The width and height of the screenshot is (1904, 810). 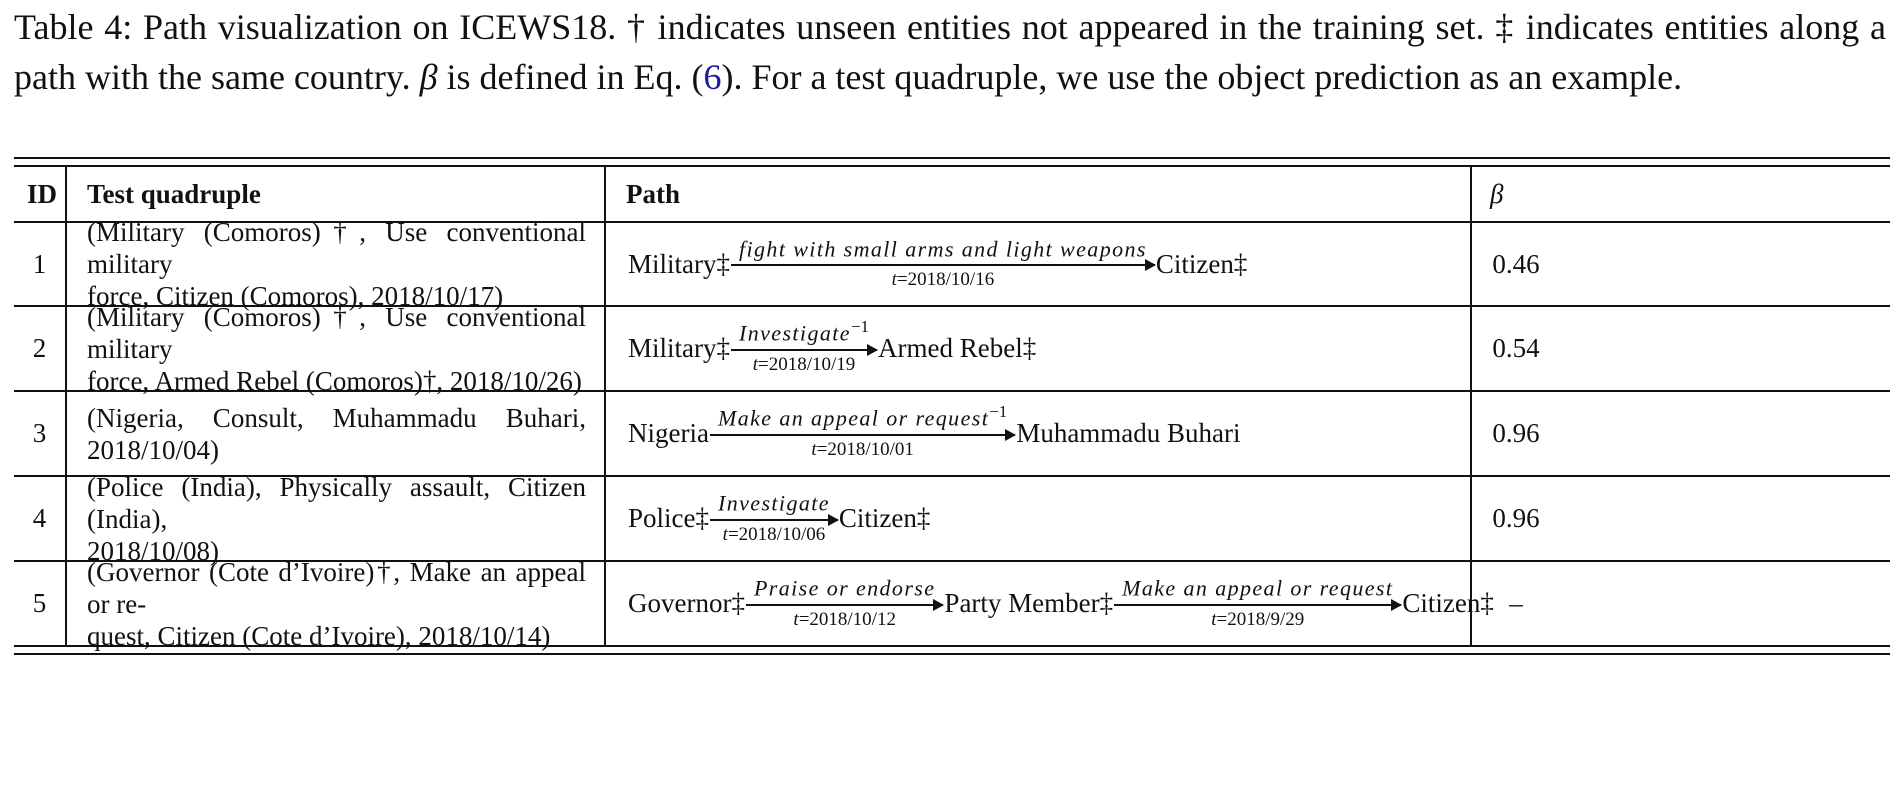 What do you see at coordinates (1029, 603) in the screenshot?
I see `path-entity: Party Member‡` at bounding box center [1029, 603].